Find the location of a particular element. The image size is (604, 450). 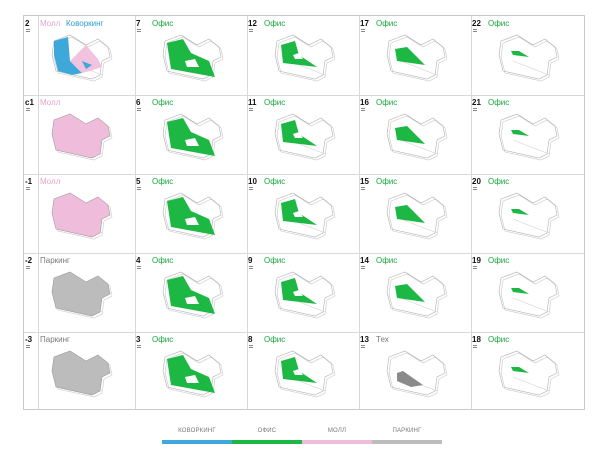

floor-cell: 14 Офис is located at coordinates (414, 292).